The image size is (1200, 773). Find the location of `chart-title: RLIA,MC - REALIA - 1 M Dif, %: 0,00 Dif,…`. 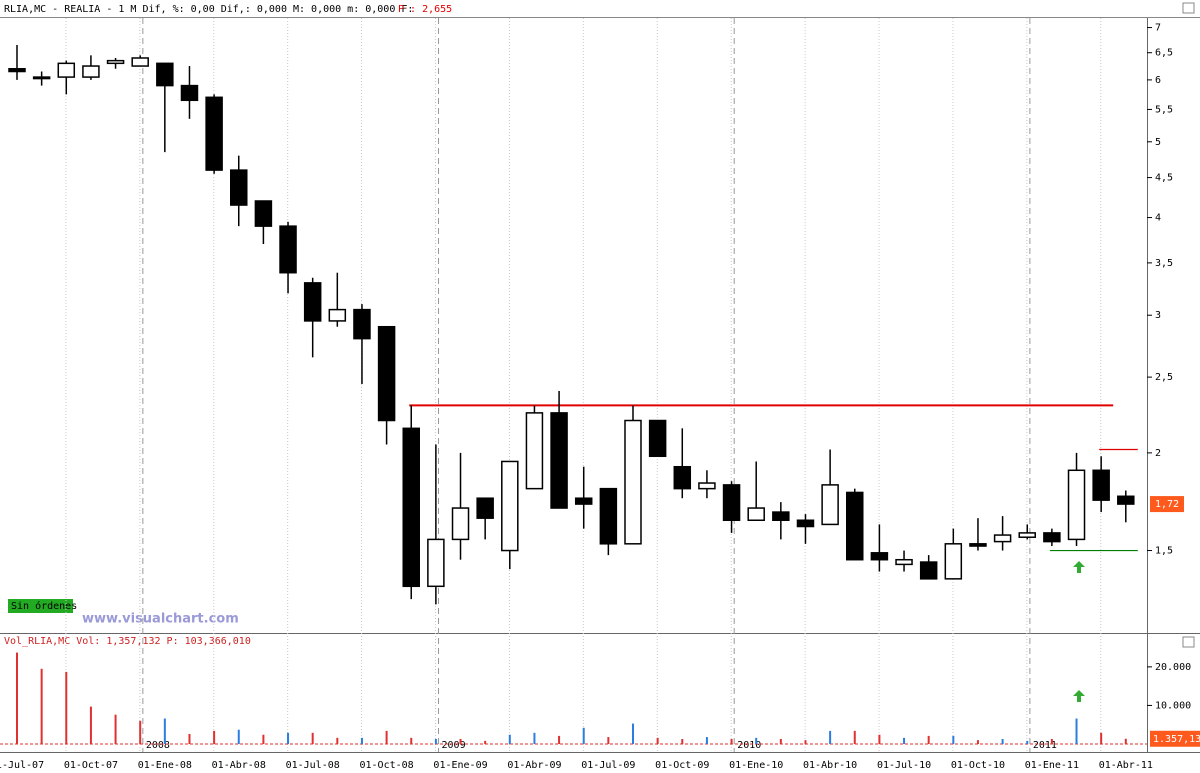

chart-title: RLIA,MC - REALIA - 1 M Dif, %: 0,00 Dif,… is located at coordinates (208, 9).